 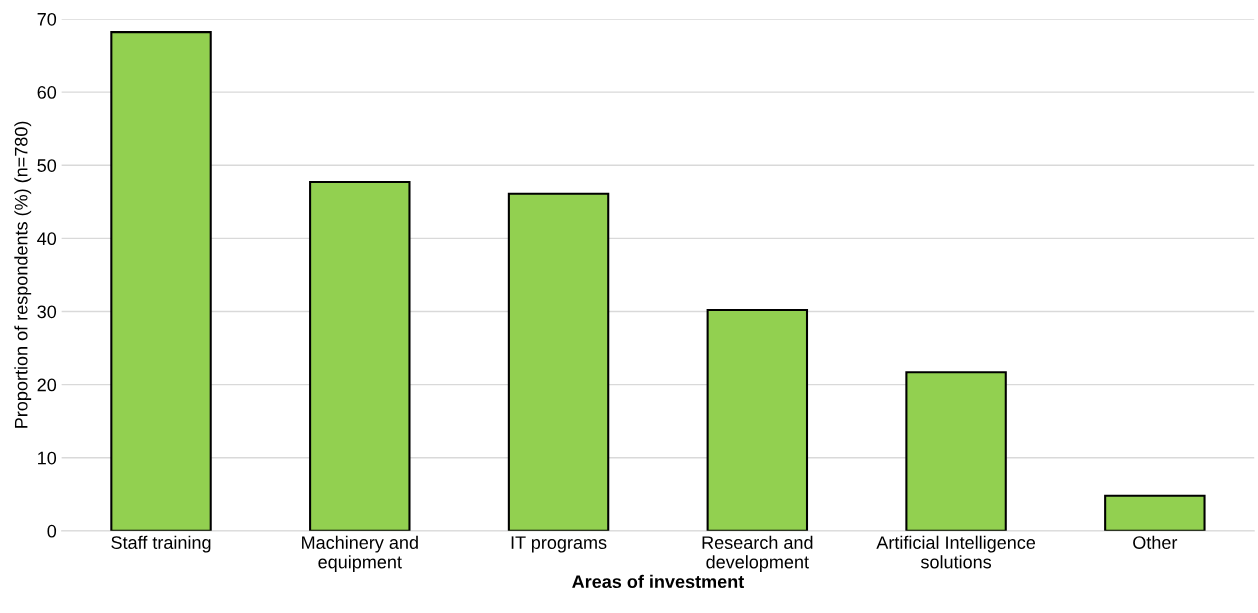 What do you see at coordinates (52, 531) in the screenshot?
I see `y-tick-label: 0` at bounding box center [52, 531].